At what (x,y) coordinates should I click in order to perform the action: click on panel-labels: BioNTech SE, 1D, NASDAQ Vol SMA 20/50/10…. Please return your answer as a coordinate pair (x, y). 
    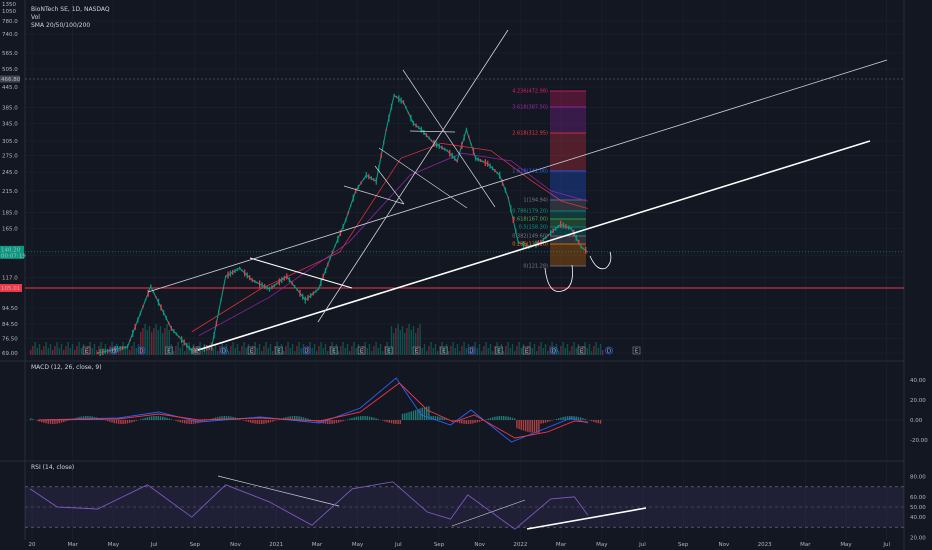
    Looking at the image, I should click on (70, 238).